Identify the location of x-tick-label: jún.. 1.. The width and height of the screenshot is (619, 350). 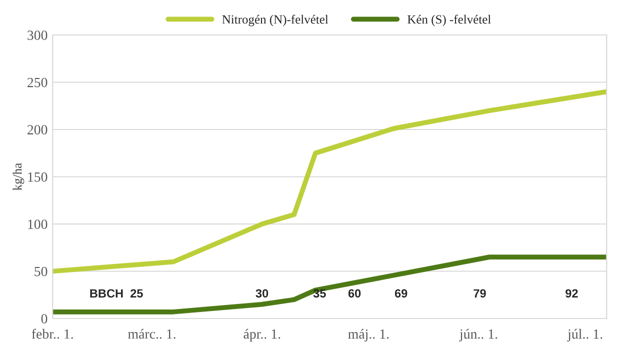
(478, 335).